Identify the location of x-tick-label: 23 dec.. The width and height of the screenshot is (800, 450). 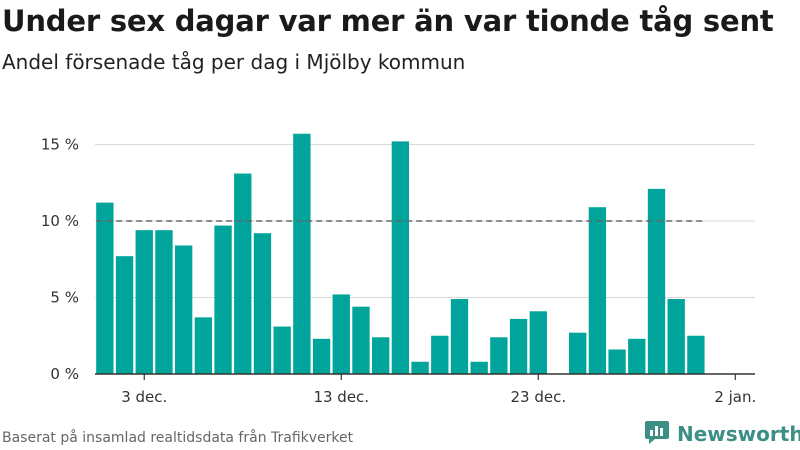
(538, 397).